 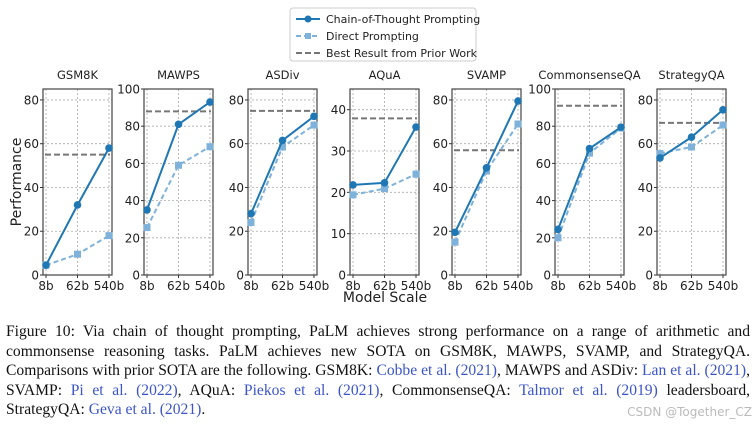 What do you see at coordinates (691, 75) in the screenshot?
I see `panel-title: StrategyQA` at bounding box center [691, 75].